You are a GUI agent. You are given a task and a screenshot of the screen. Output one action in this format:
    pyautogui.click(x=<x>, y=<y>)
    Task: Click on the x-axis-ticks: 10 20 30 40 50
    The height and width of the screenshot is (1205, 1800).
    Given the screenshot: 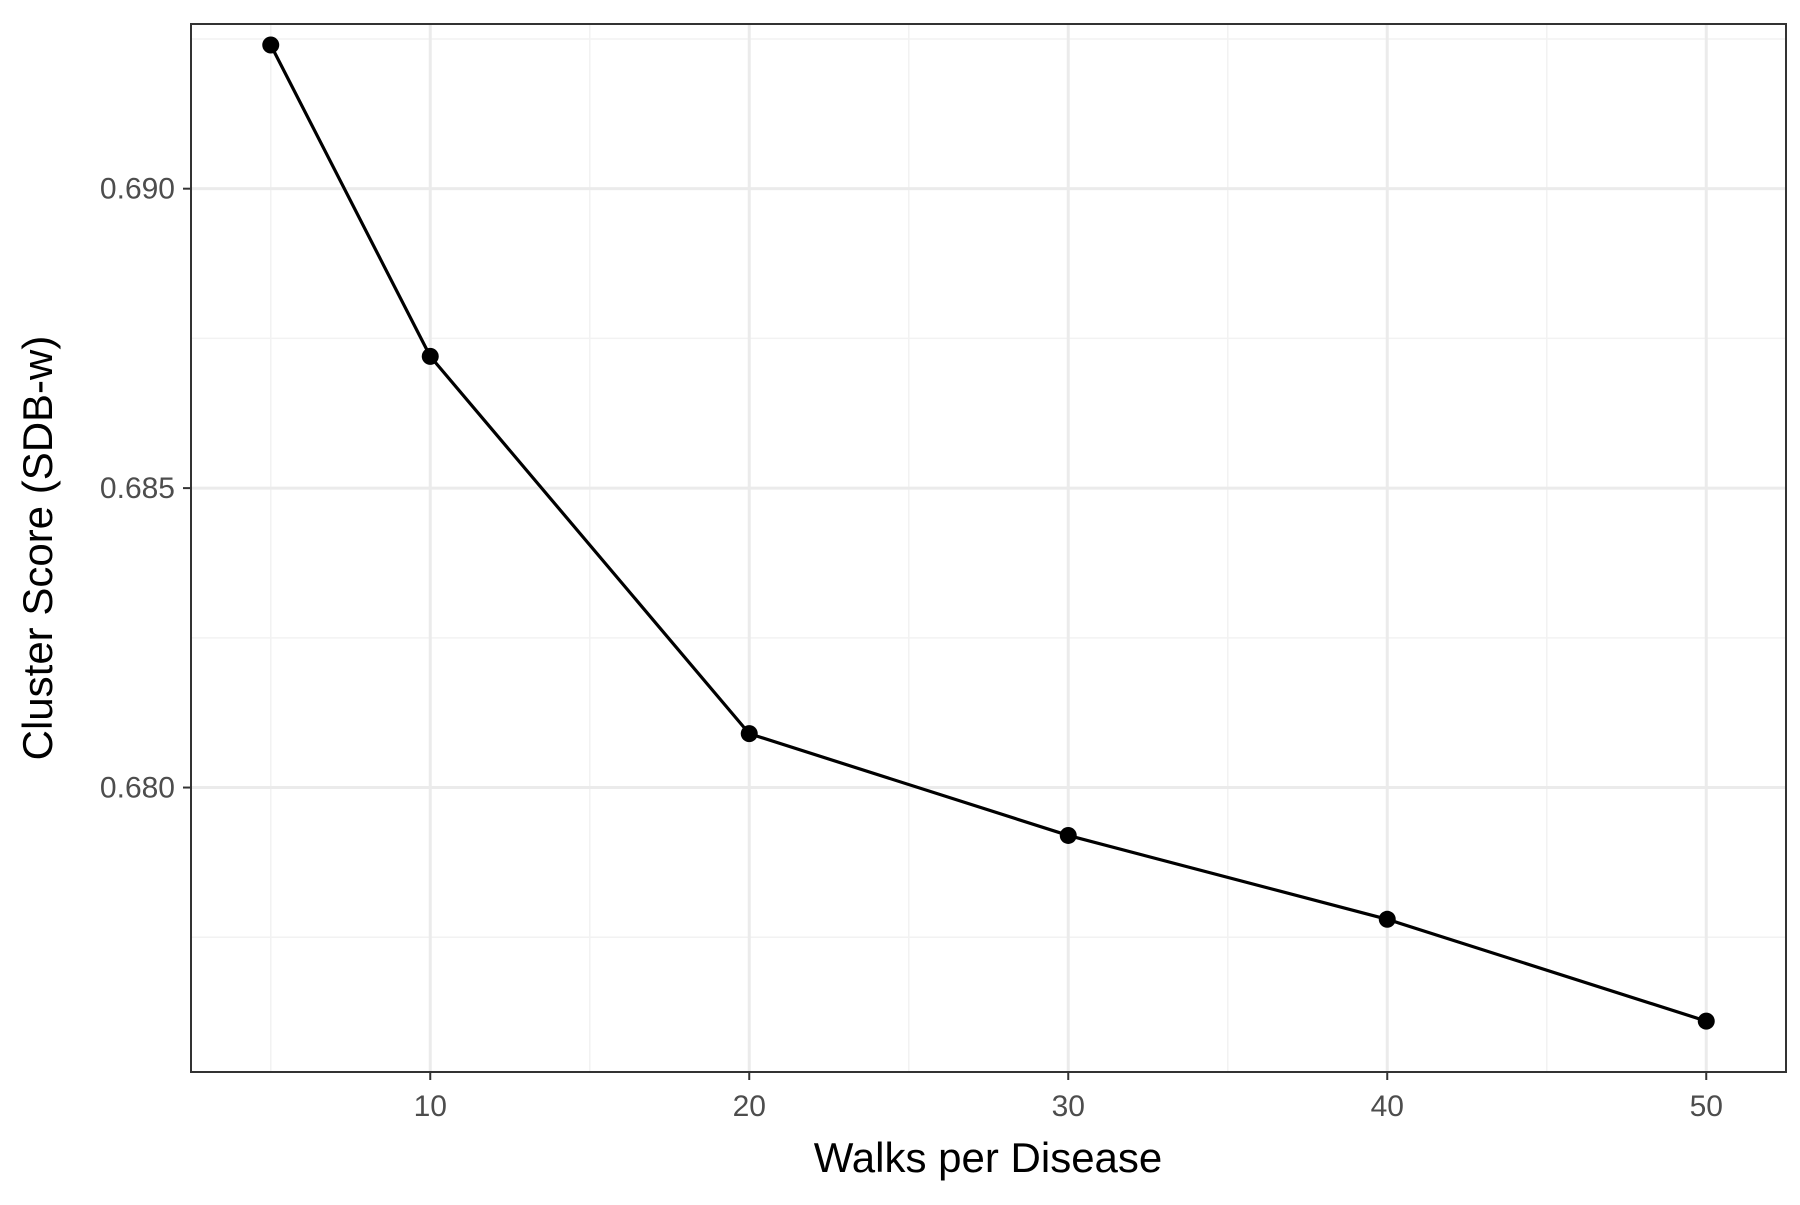 What is the action you would take?
    pyautogui.click(x=1068, y=1097)
    